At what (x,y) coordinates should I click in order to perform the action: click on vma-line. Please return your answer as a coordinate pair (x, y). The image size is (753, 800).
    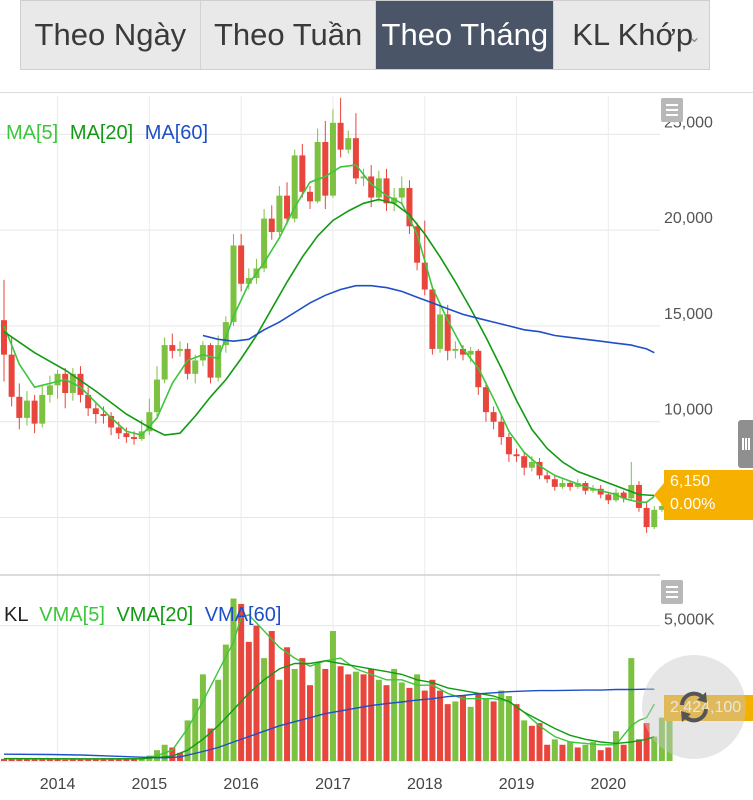
    Looking at the image, I should click on (329, 723).